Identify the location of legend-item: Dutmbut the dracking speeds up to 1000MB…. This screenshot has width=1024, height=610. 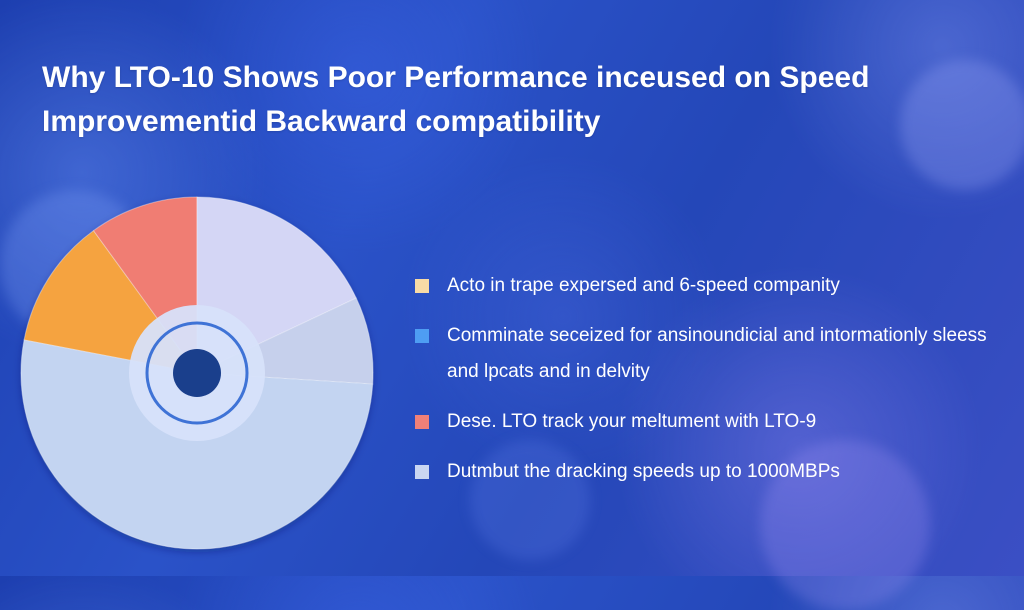
(710, 472).